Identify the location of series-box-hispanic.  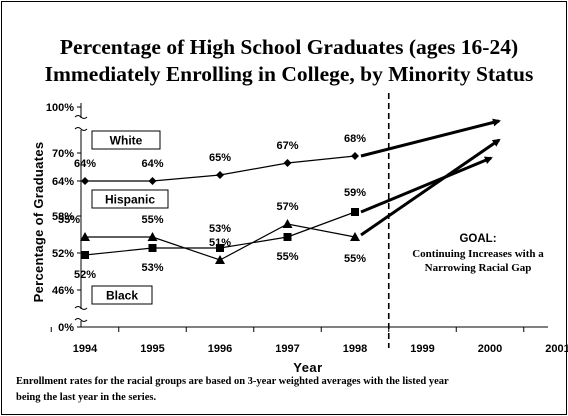
(130, 199).